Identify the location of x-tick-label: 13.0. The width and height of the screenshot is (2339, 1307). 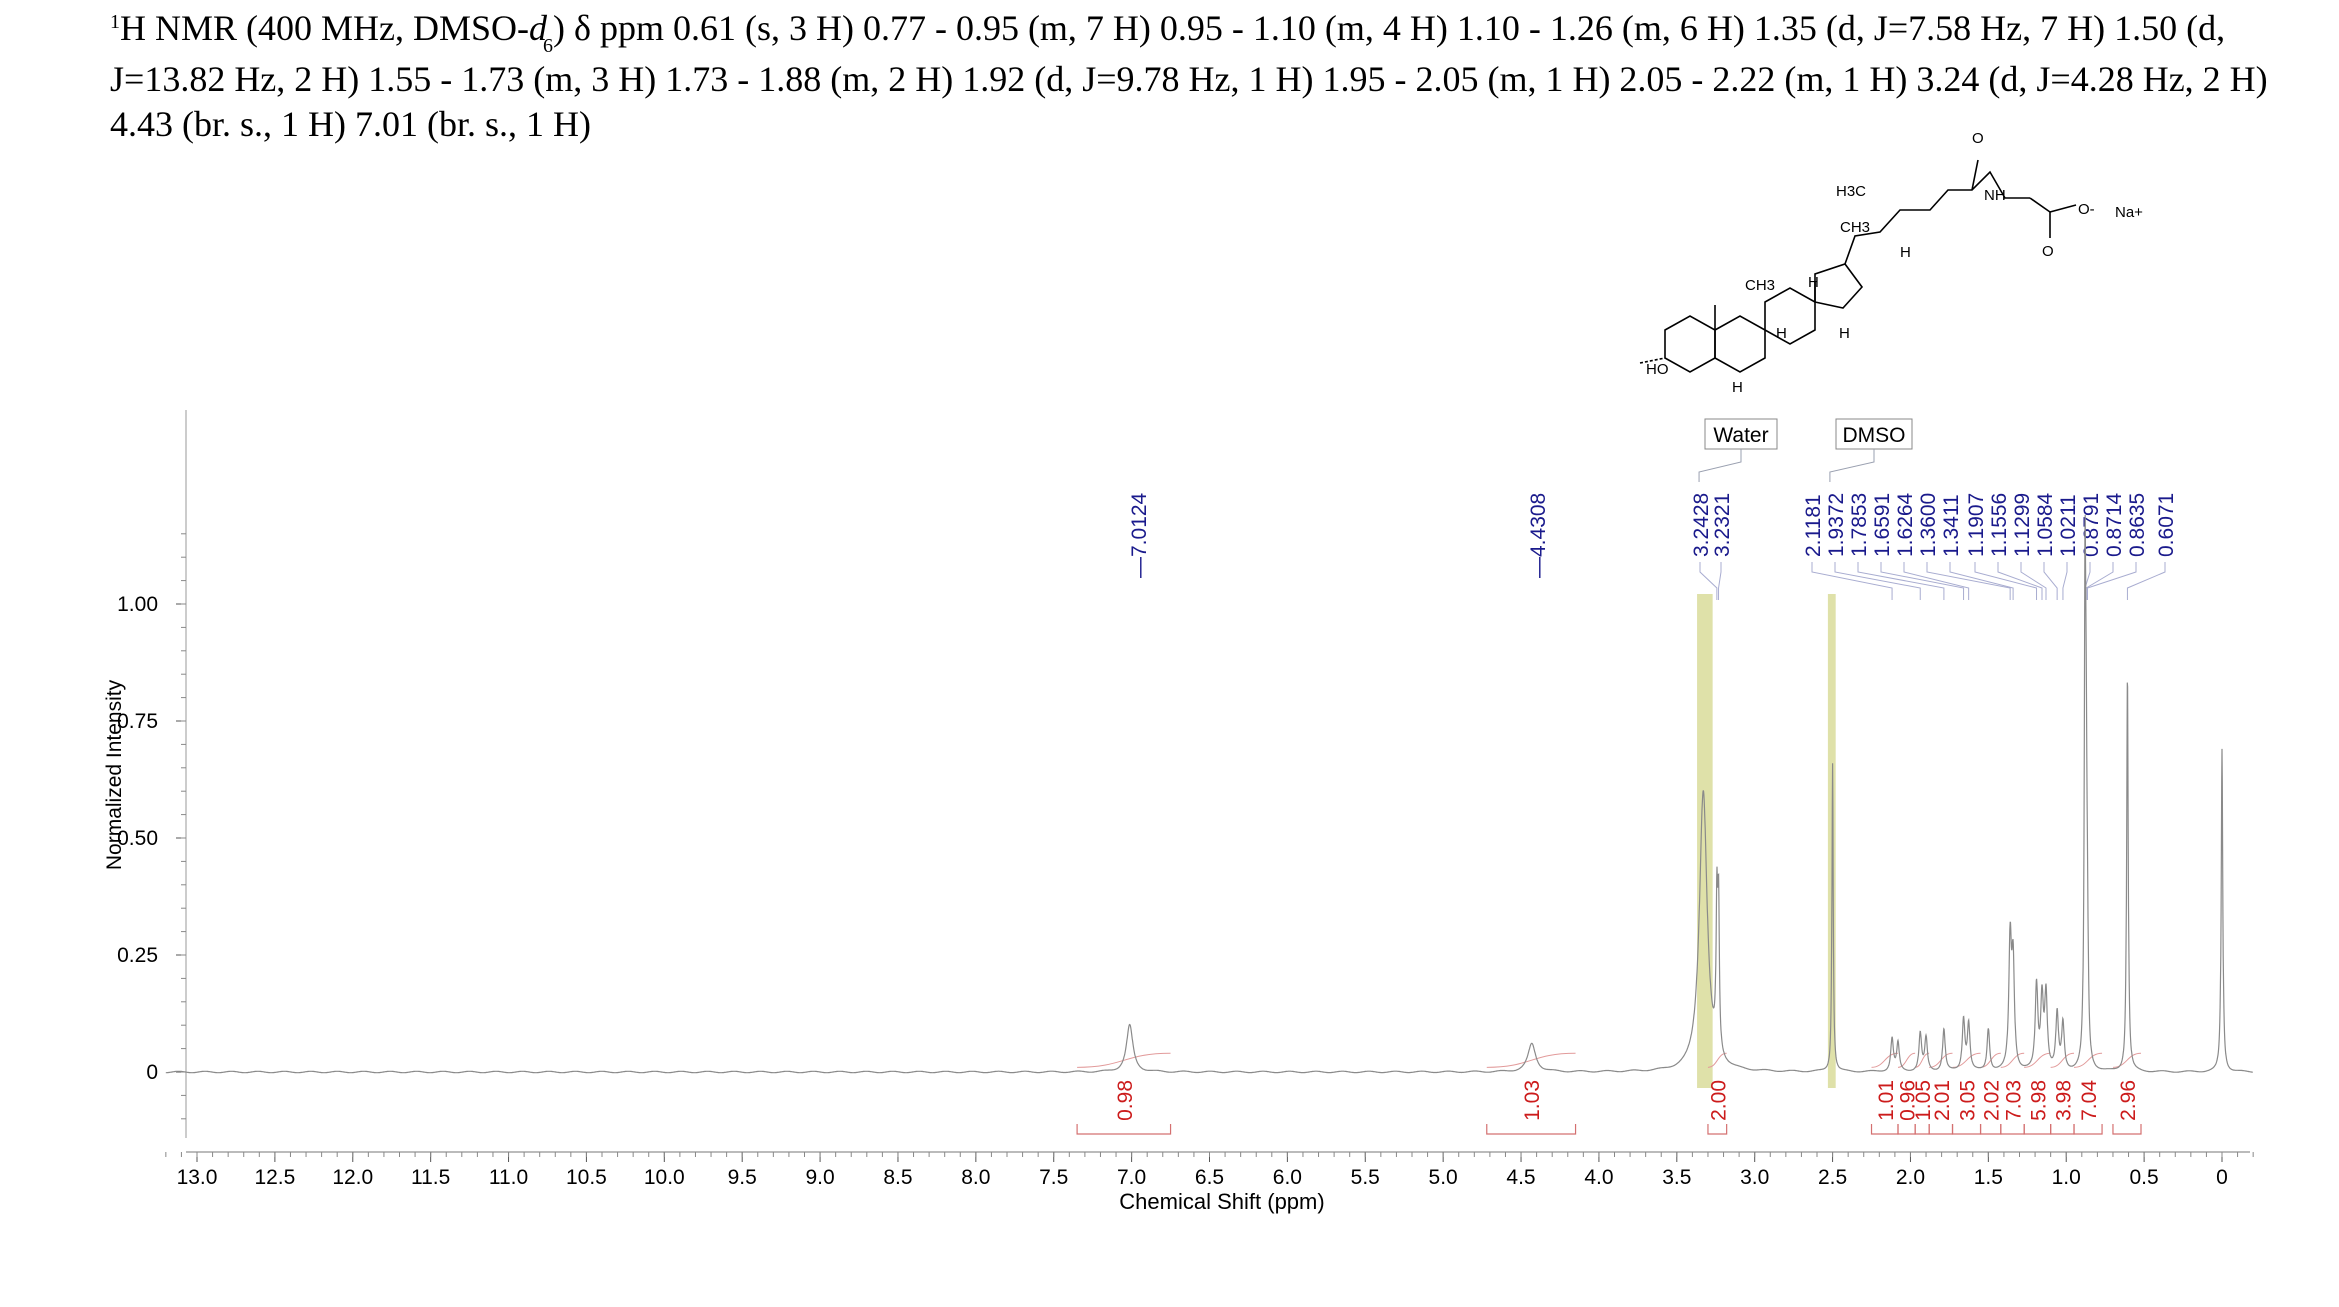
(197, 1177).